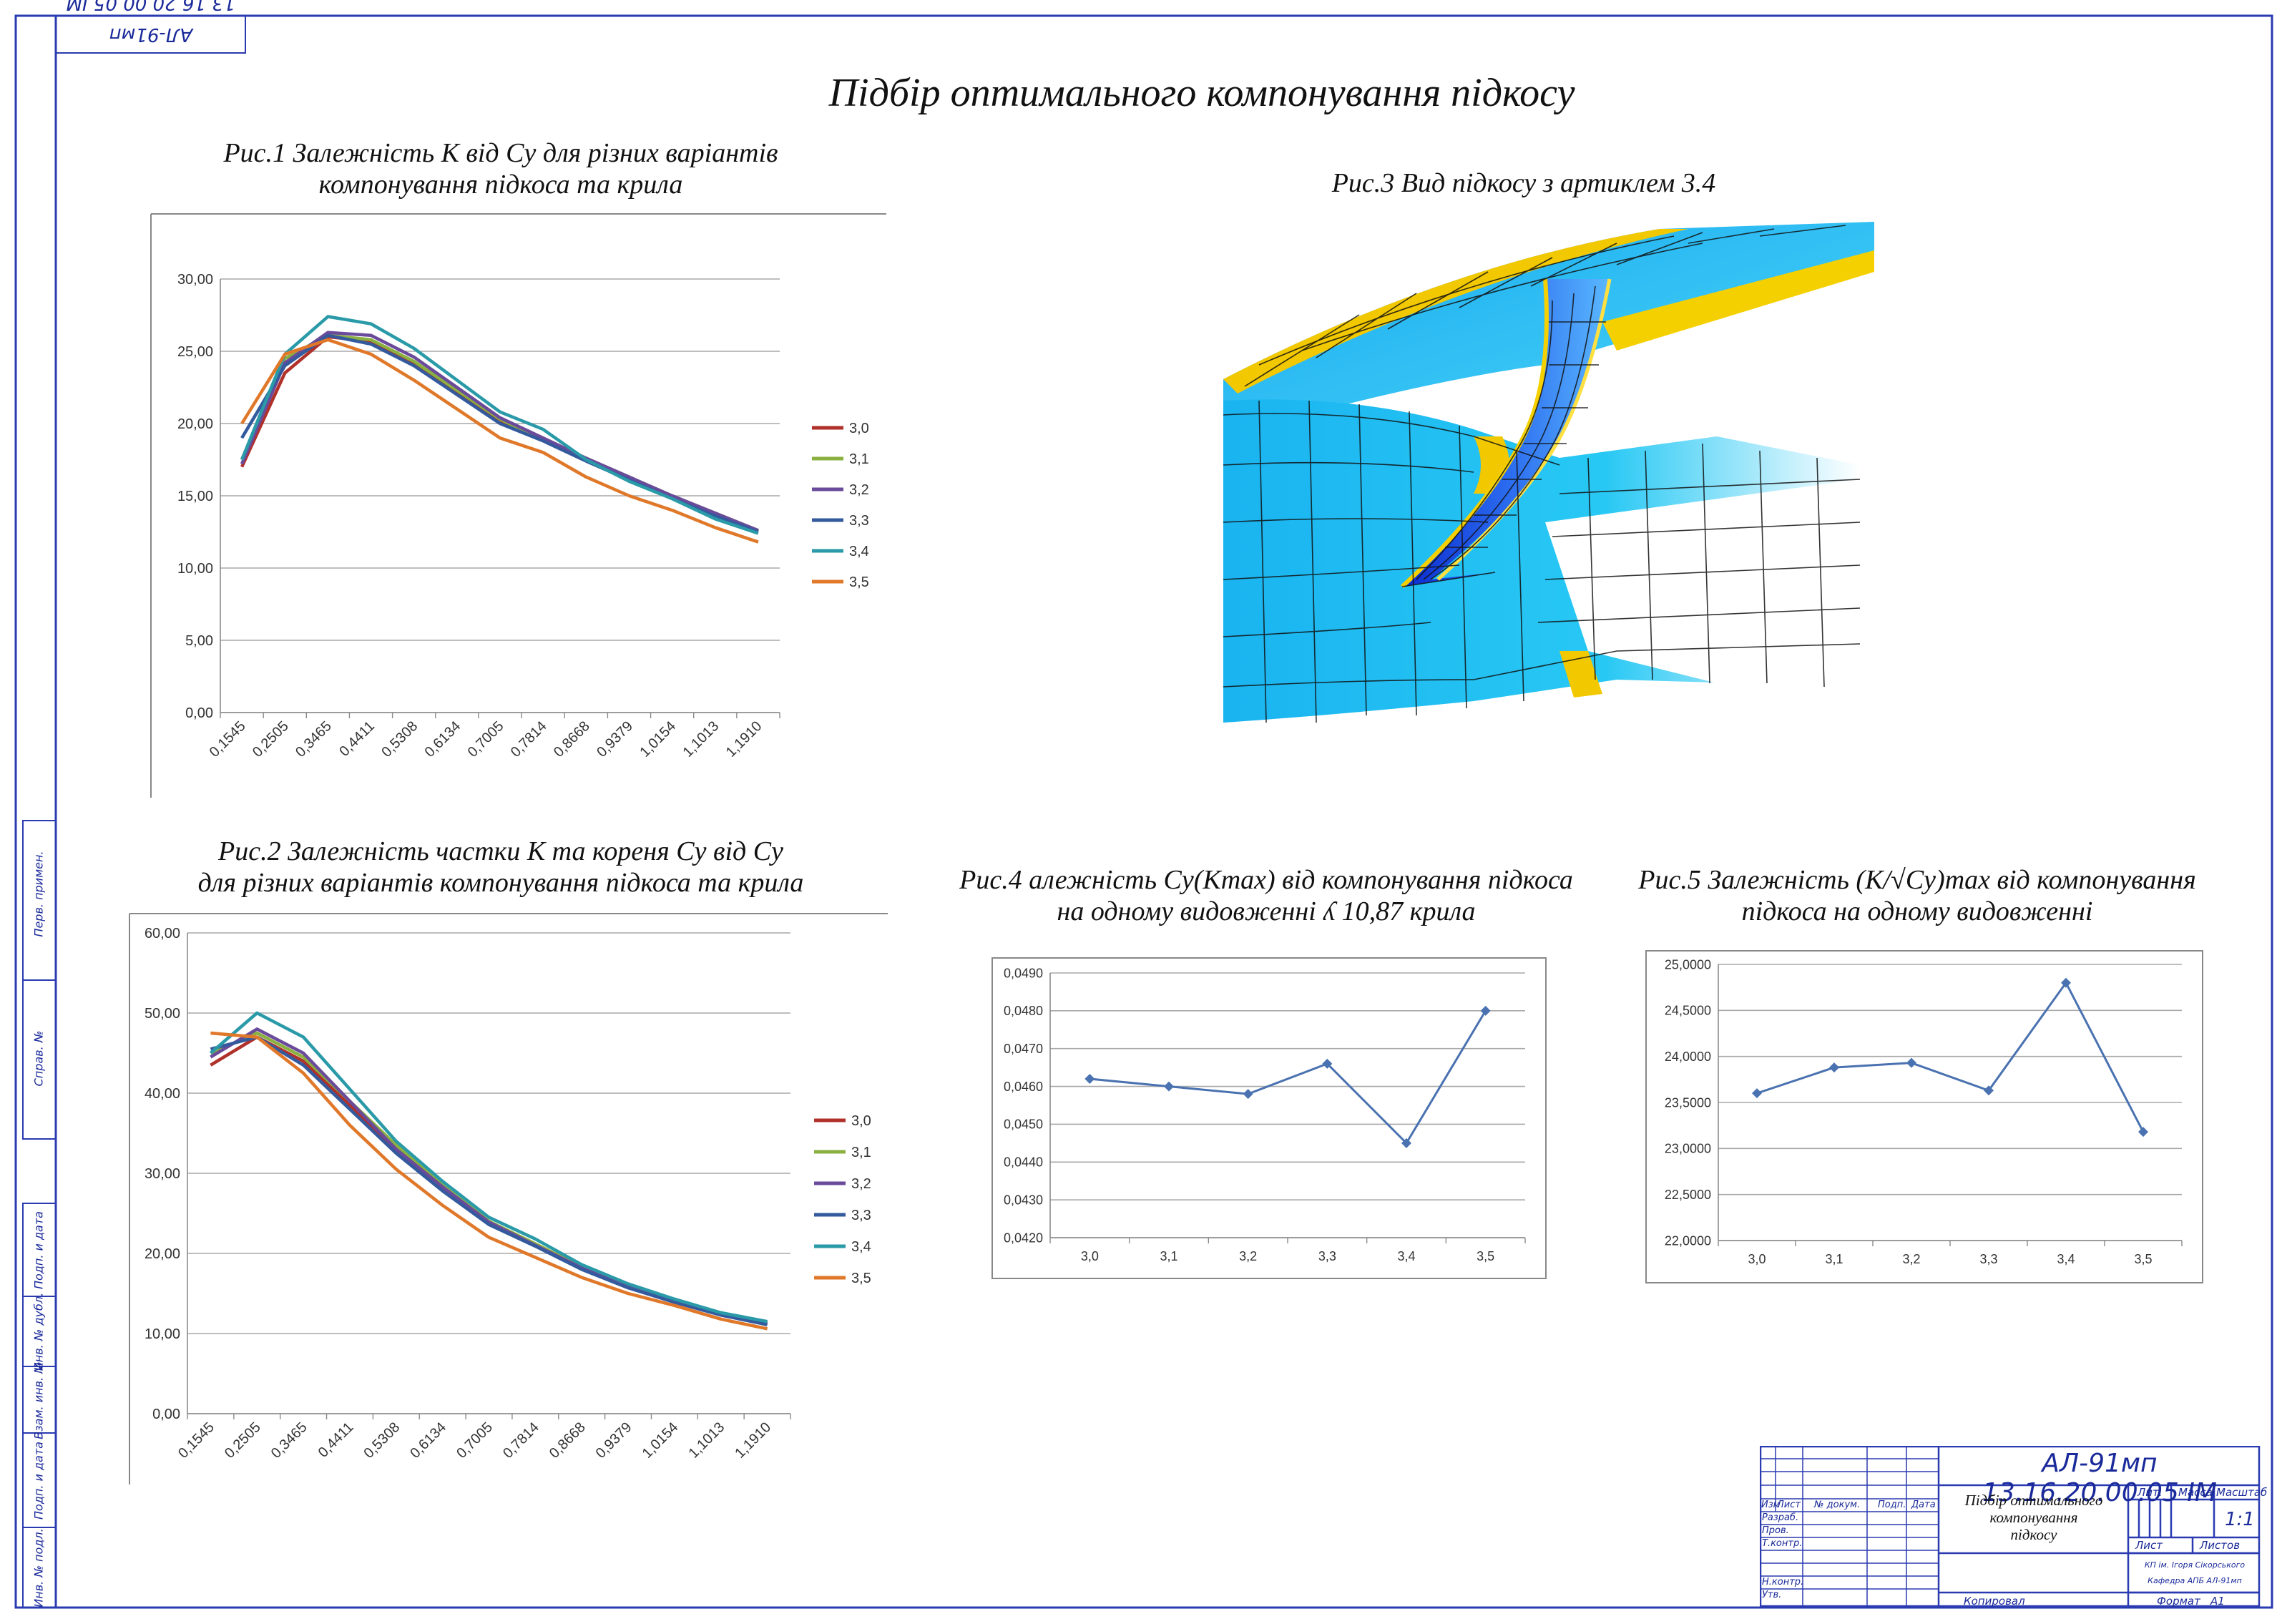  I want to click on y-tick-label: 0,0470, so click(1023, 1049).